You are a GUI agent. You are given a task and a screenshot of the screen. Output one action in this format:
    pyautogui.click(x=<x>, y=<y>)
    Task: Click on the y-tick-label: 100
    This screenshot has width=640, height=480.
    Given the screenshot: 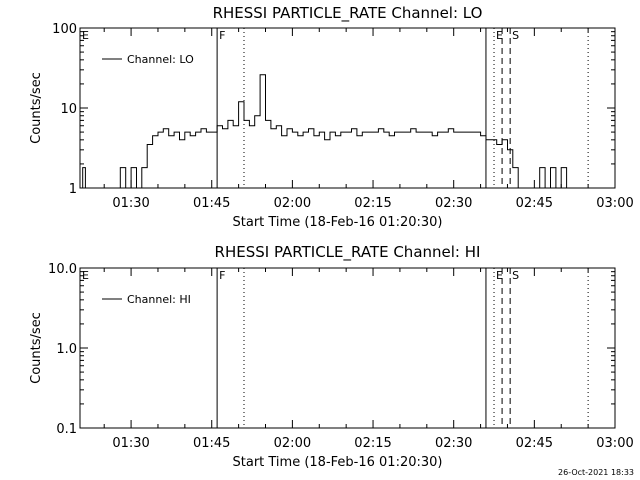 What is the action you would take?
    pyautogui.click(x=64, y=29)
    